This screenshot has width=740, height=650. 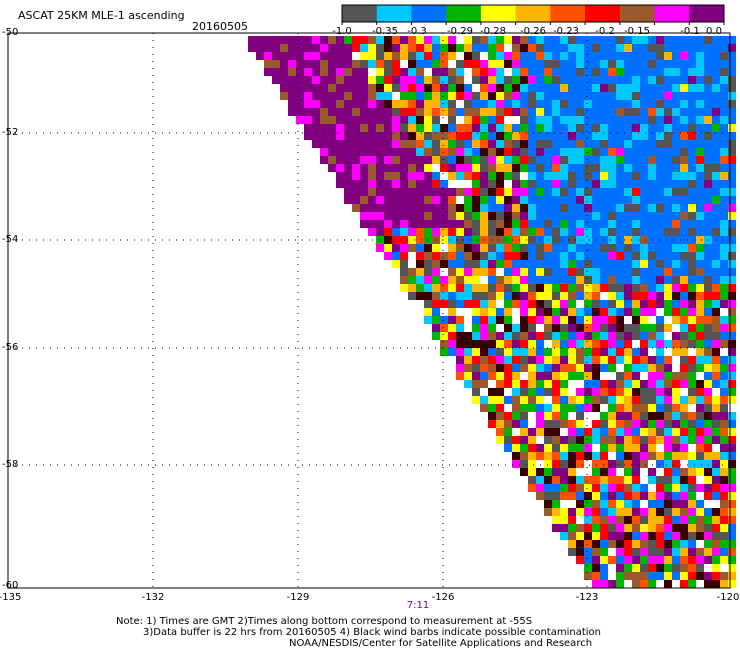 I want to click on lat-label-58: -58, so click(x=10, y=464).